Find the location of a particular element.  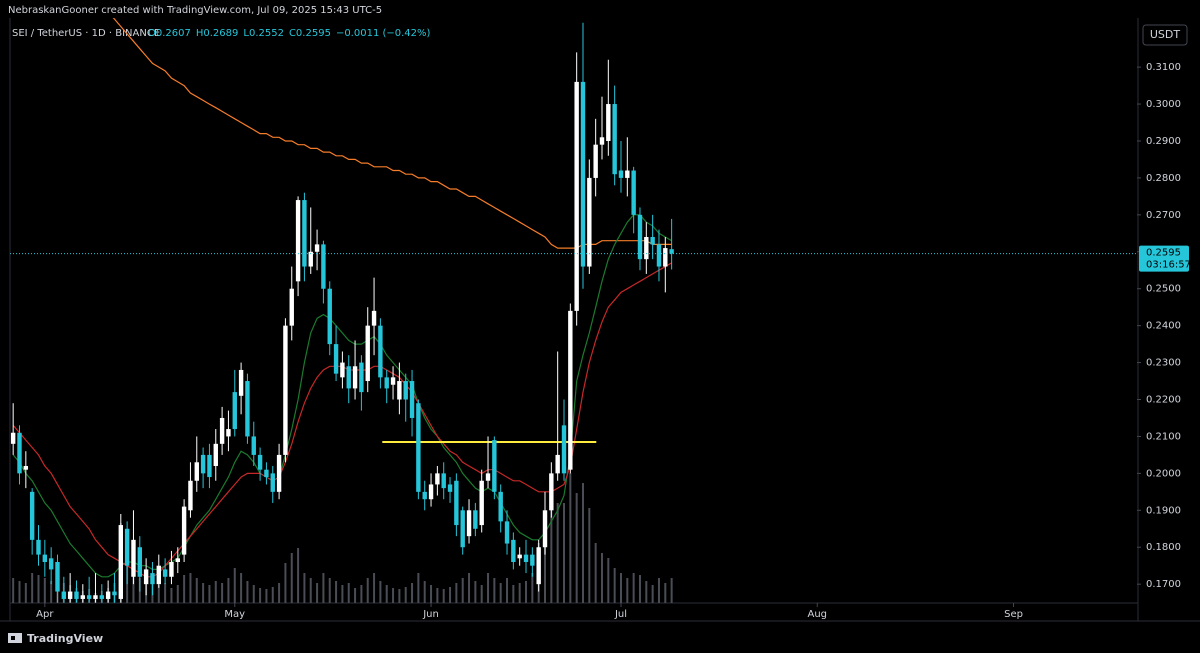

currency: USDT is located at coordinates (1165, 34).